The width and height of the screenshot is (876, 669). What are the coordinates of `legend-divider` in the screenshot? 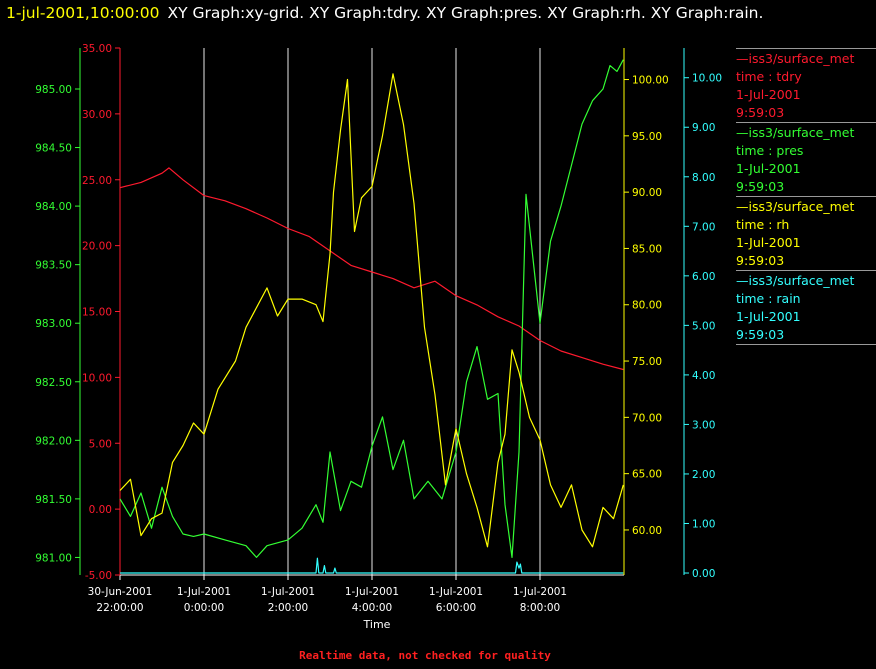 It's located at (806, 345).